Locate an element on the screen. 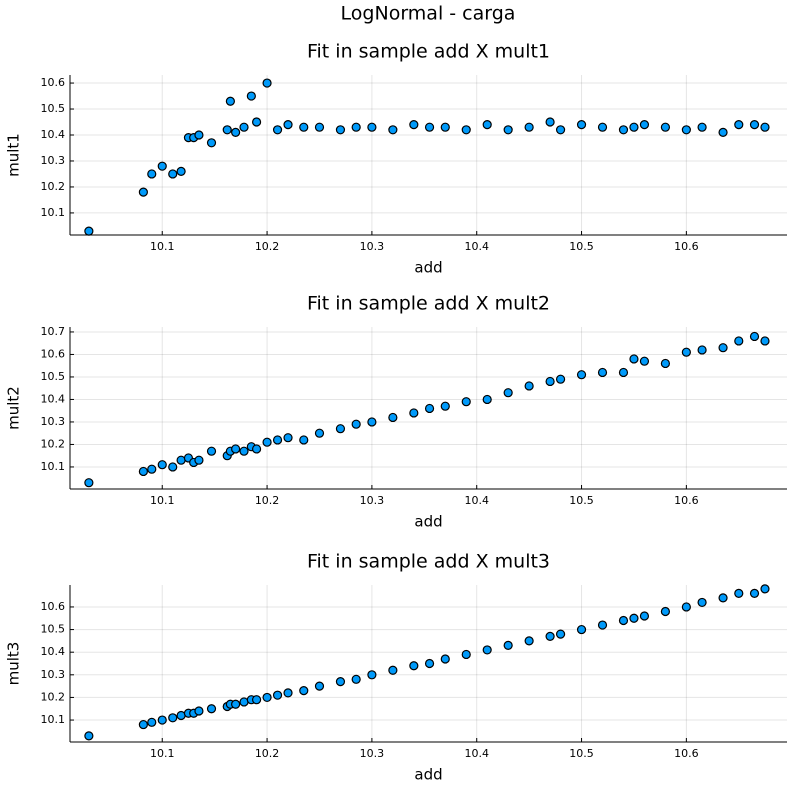  subplot-title: Fit in sample add X mult3 is located at coordinates (428, 562).